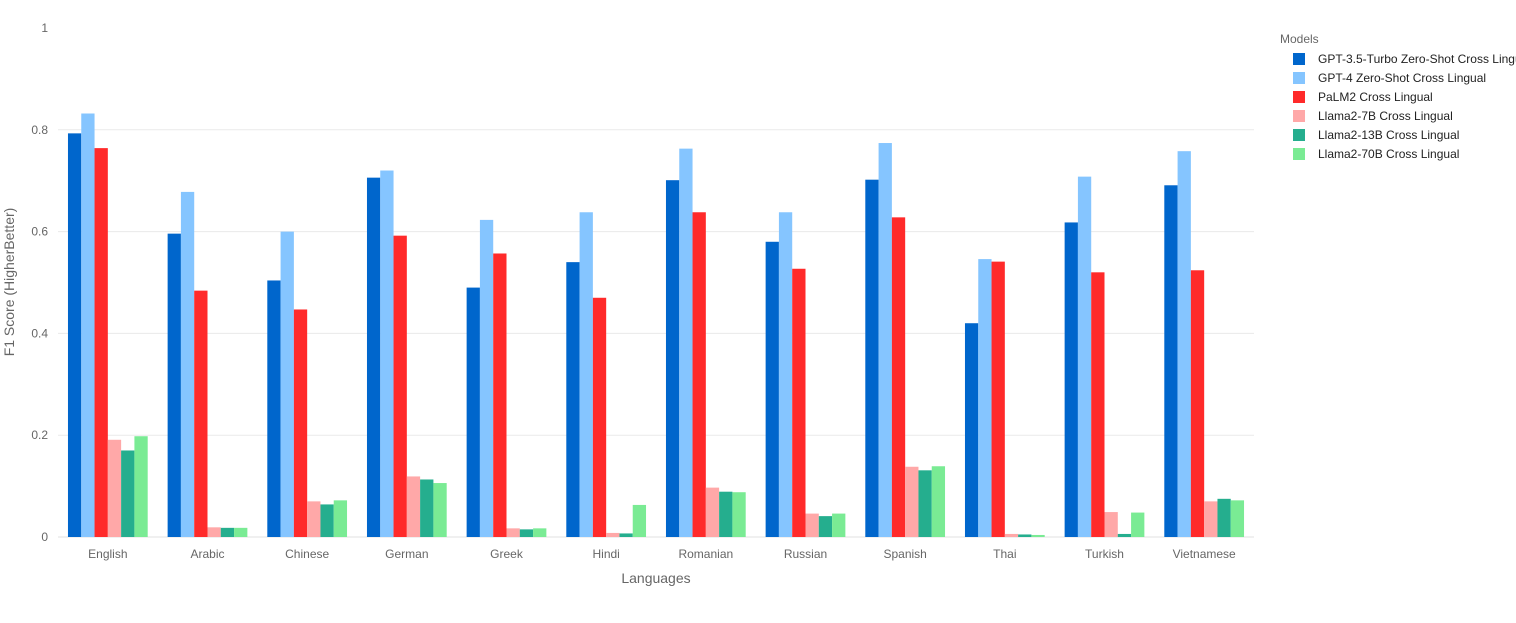 Image resolution: width=1516 pixels, height=623 pixels. What do you see at coordinates (9, 282) in the screenshot?
I see `y-axis-title: F1 Score (HigherBetter)` at bounding box center [9, 282].